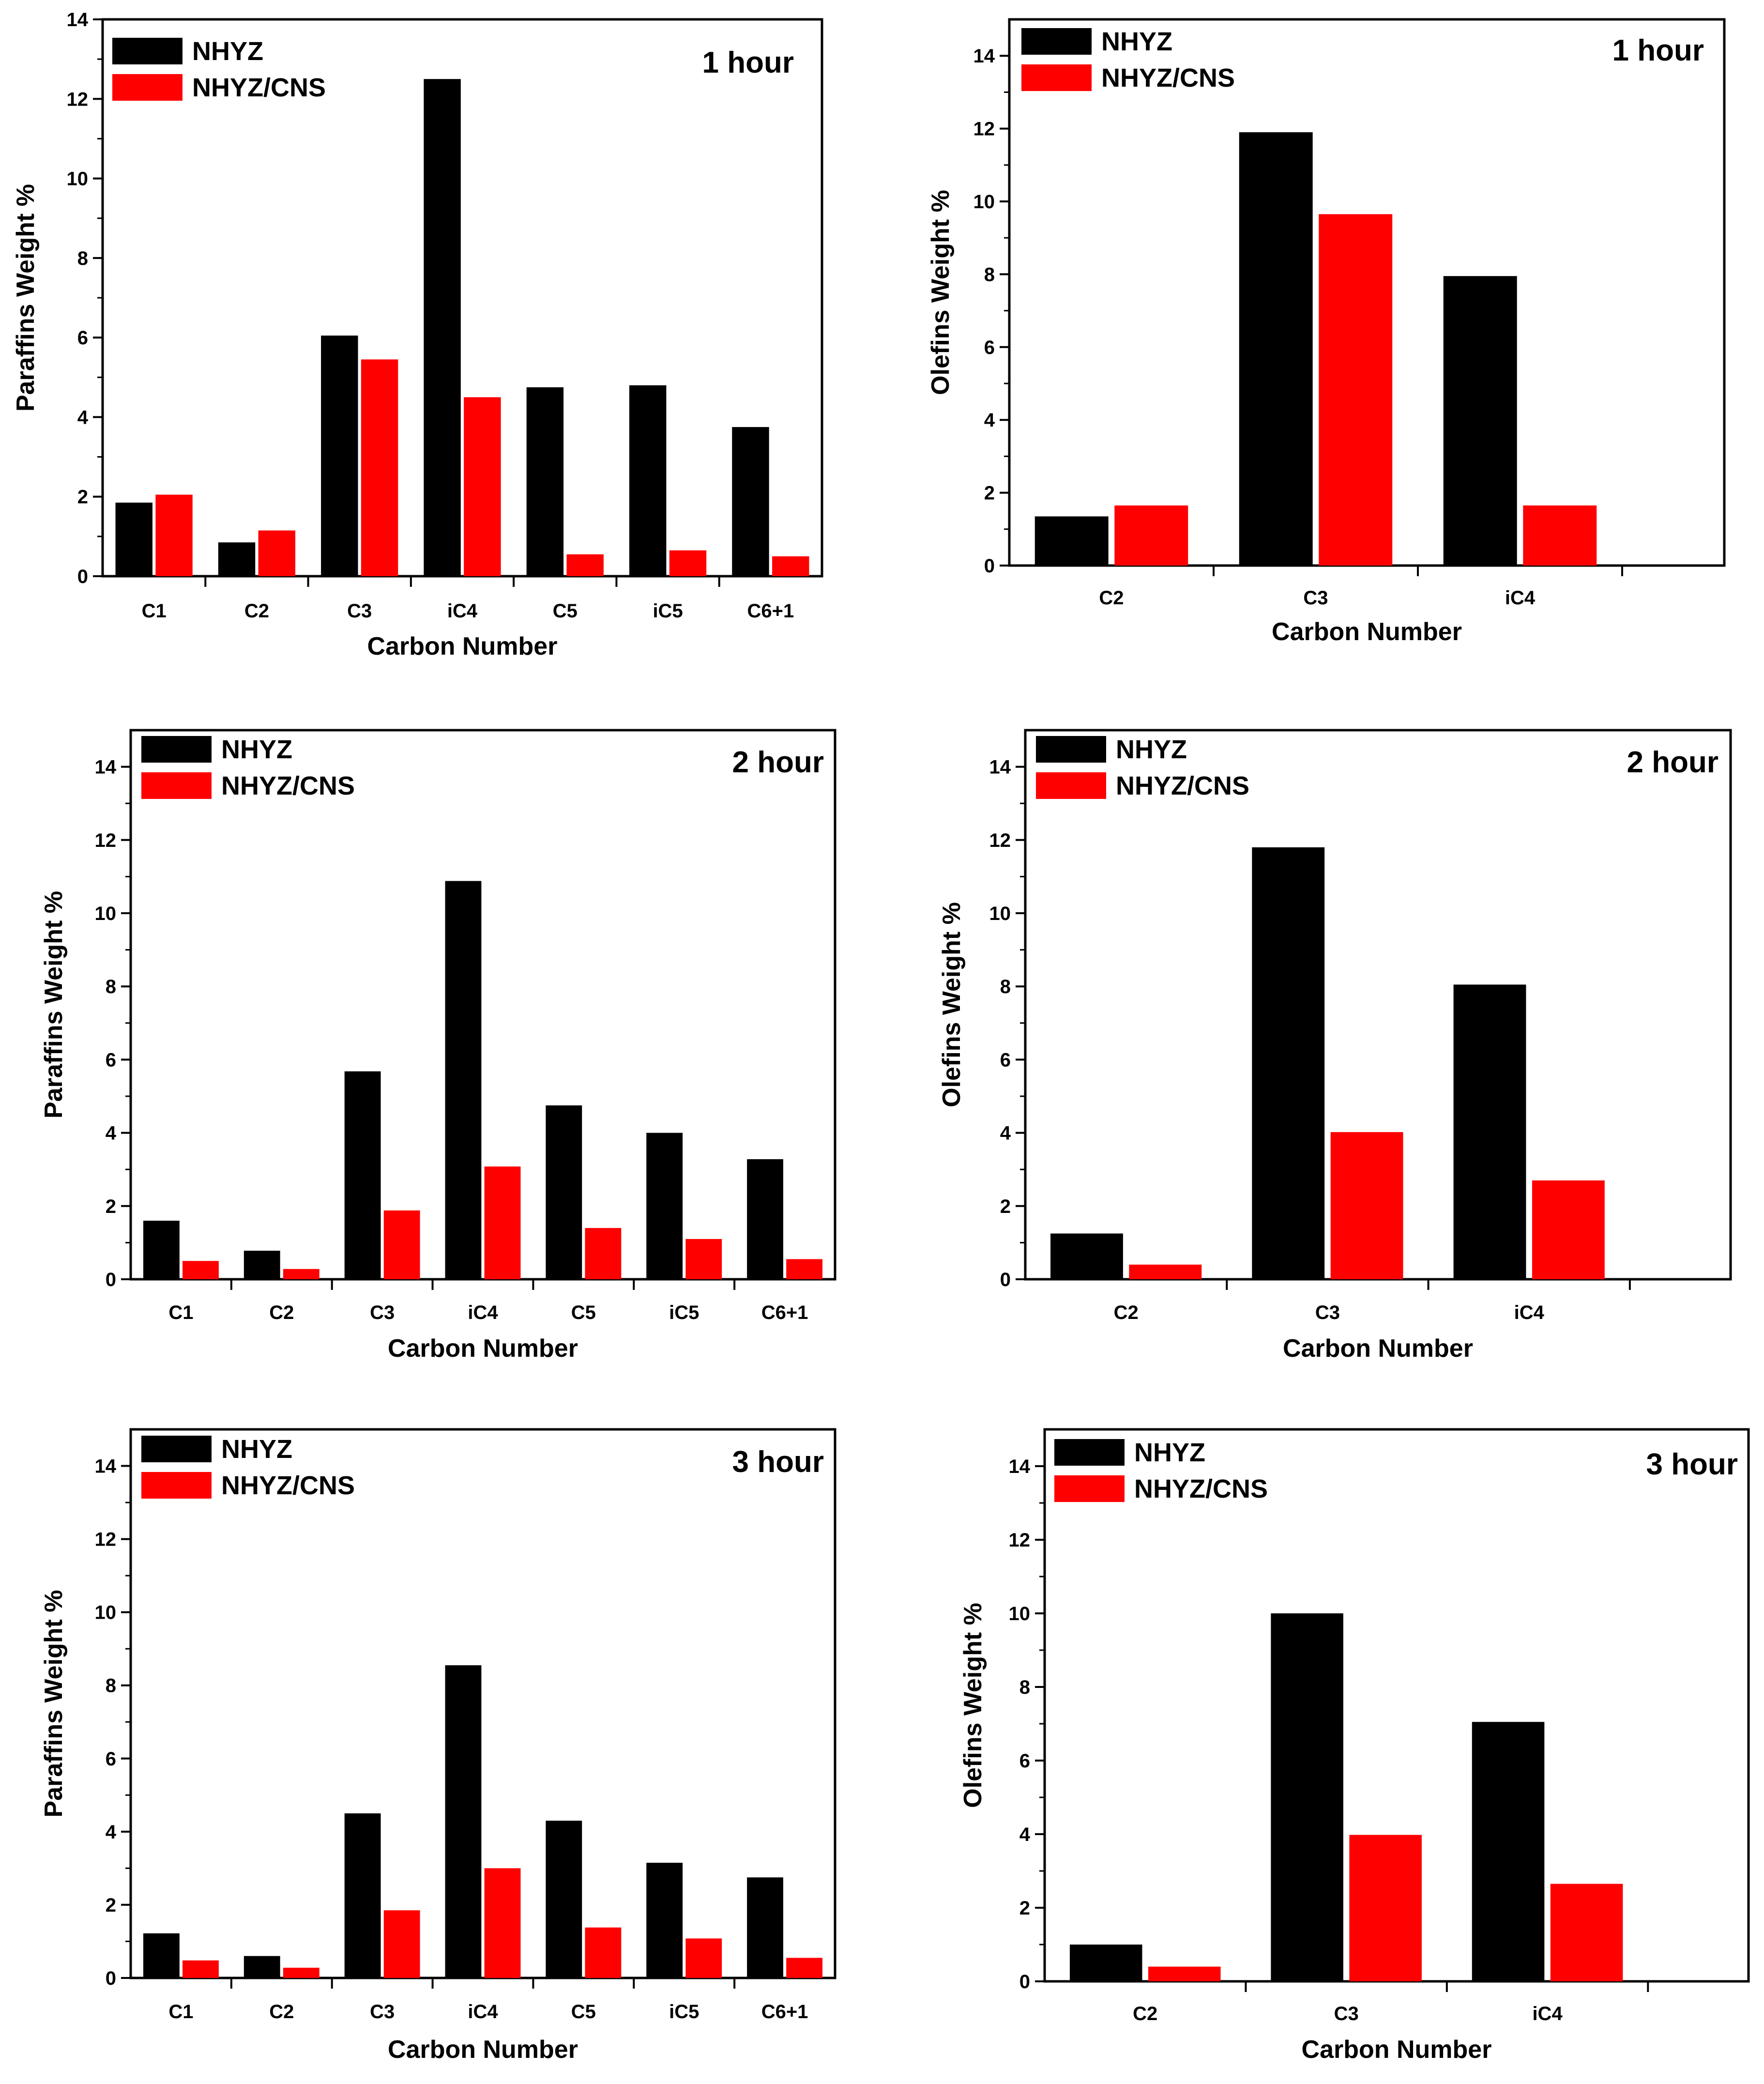  I want to click on y-tick-label: 6, so click(82, 338).